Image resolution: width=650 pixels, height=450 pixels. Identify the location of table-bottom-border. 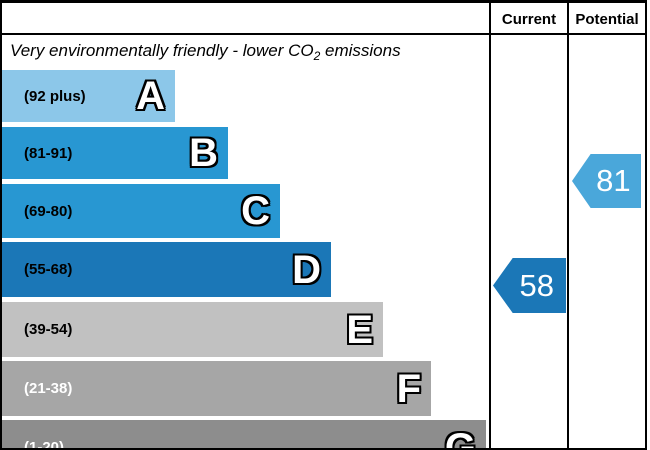
(323, 449).